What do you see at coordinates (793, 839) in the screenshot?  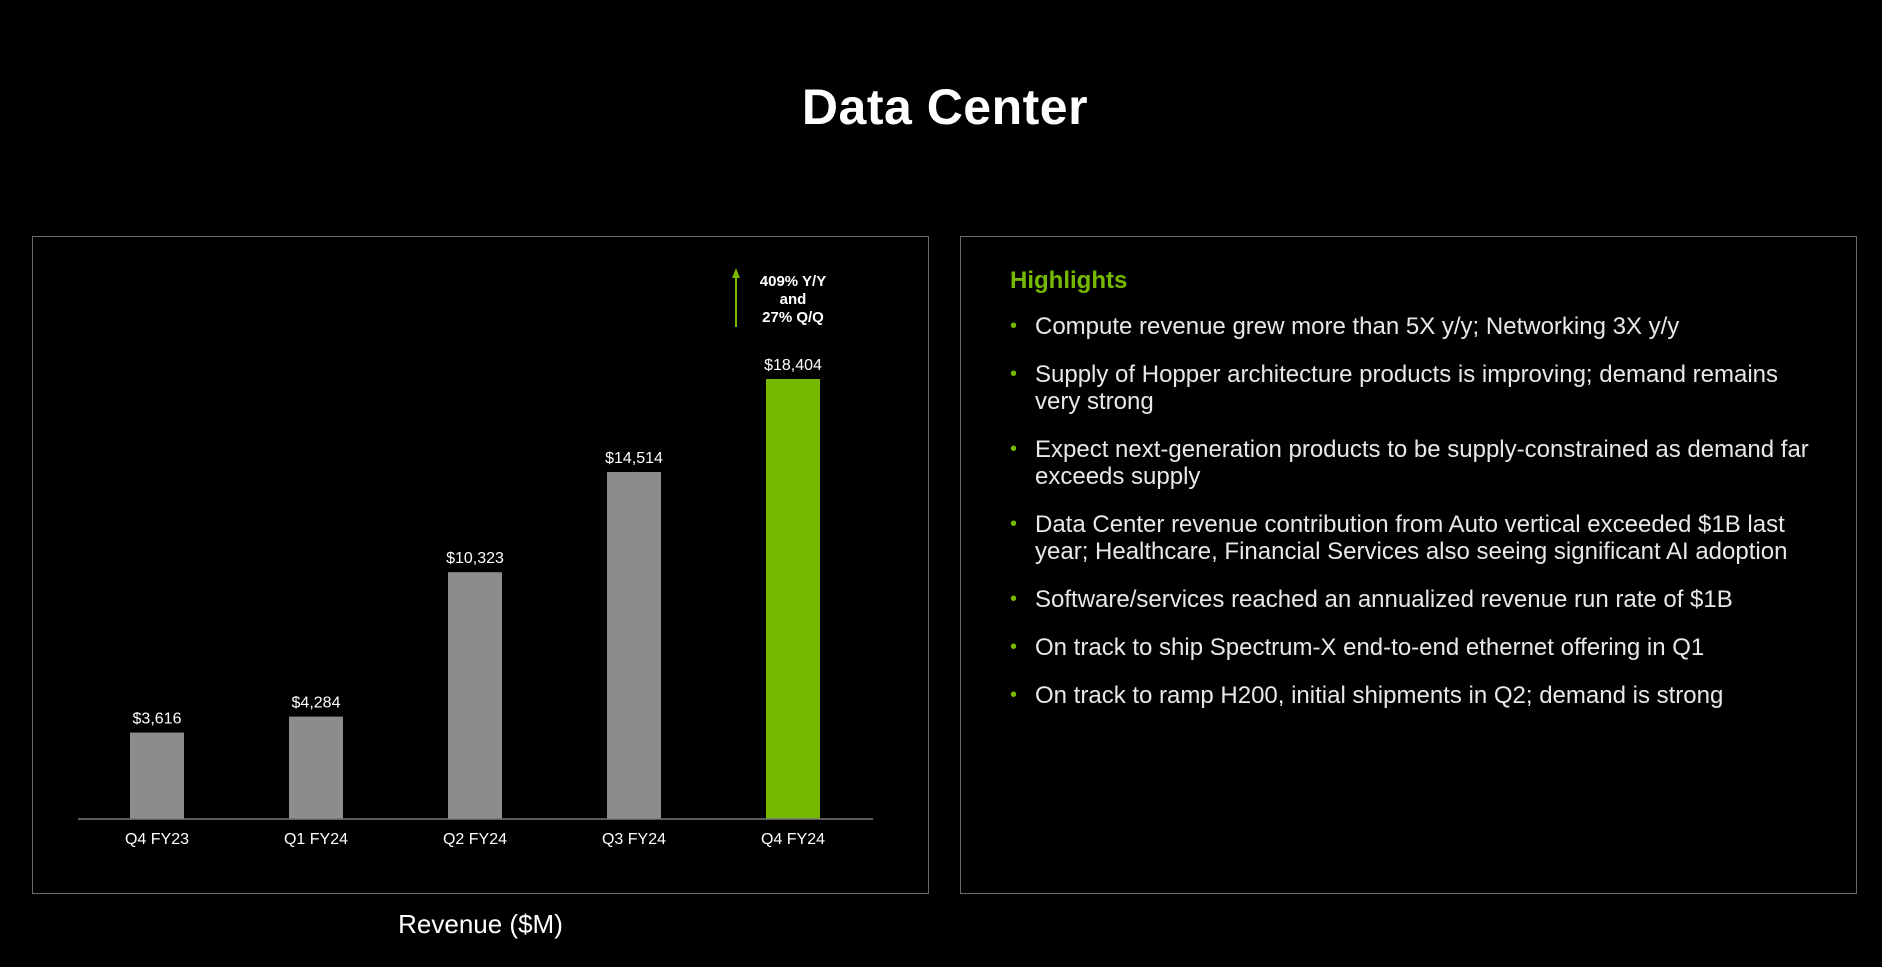 I see `x-tick-label: Q4 FY24` at bounding box center [793, 839].